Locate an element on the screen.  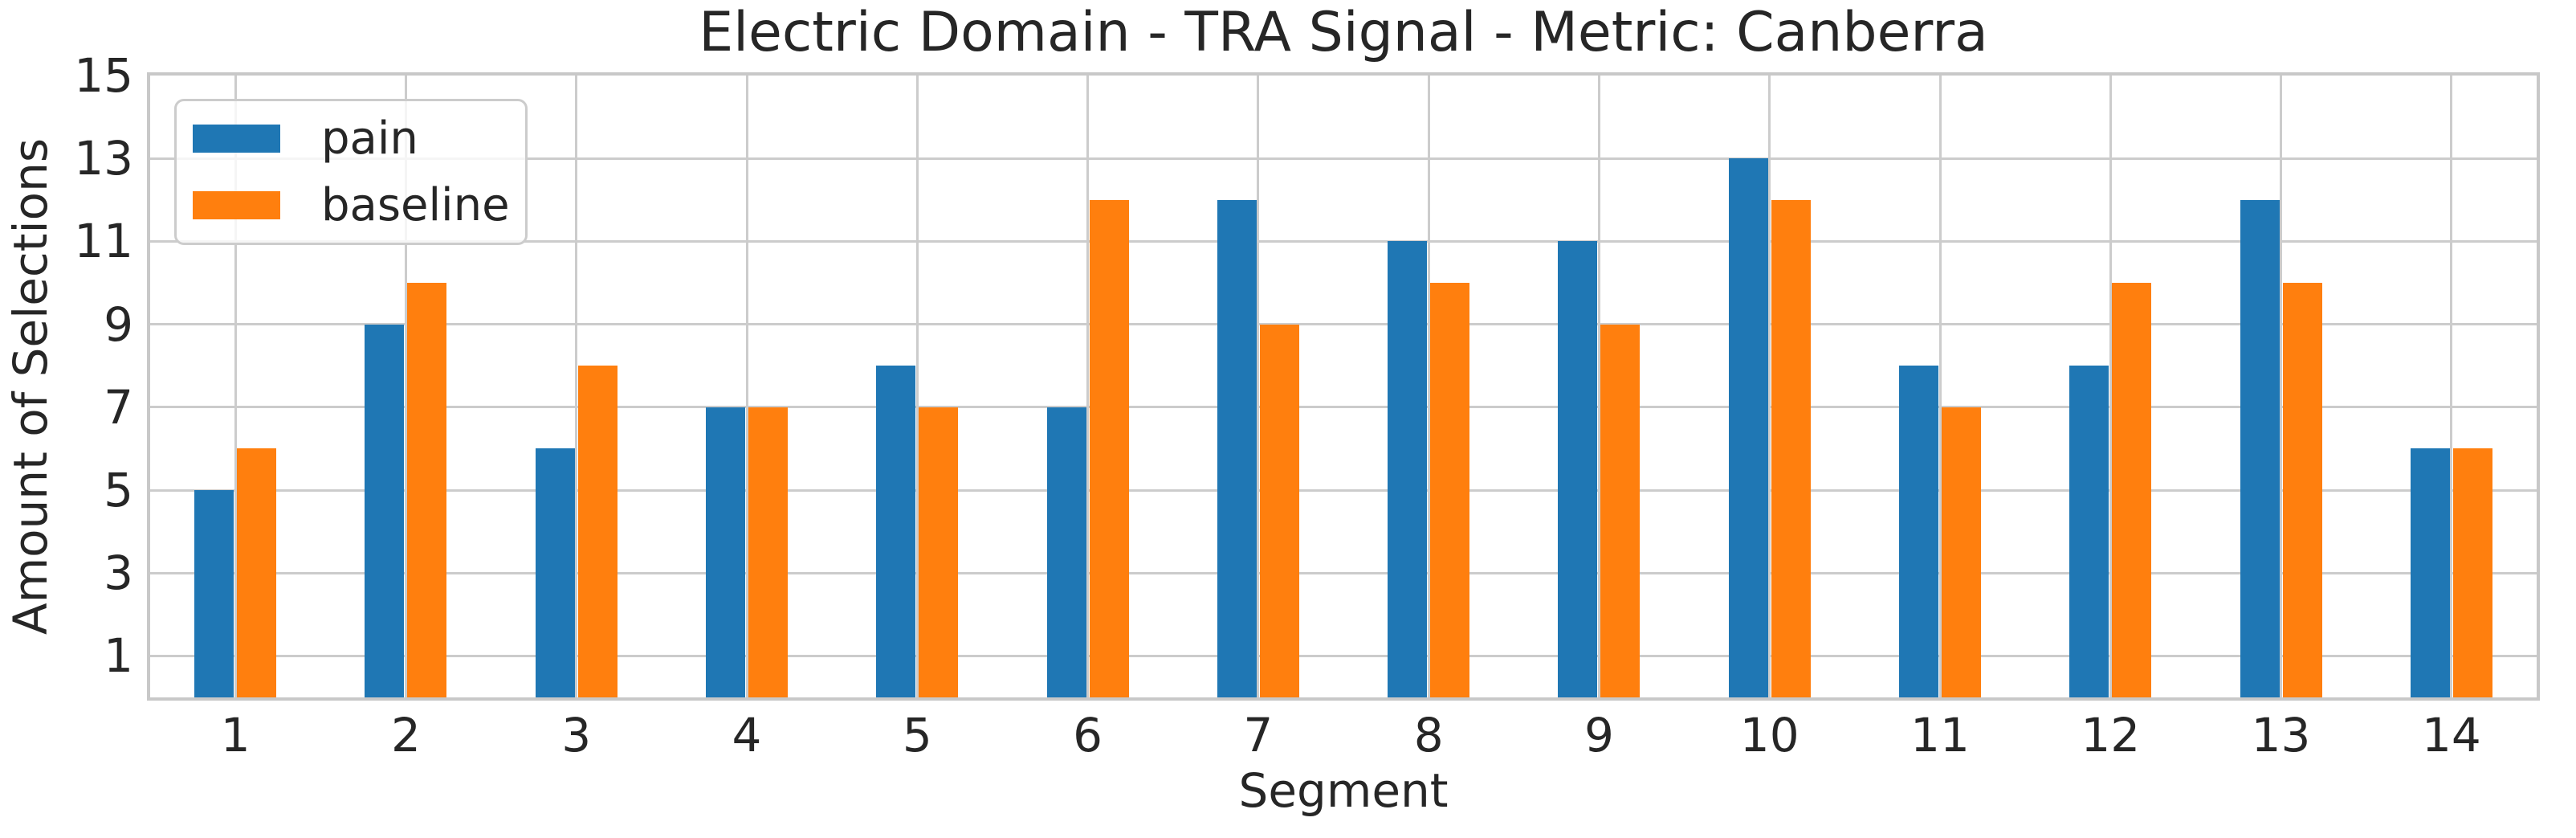
x-tick-label-11: 11 is located at coordinates (1940, 735).